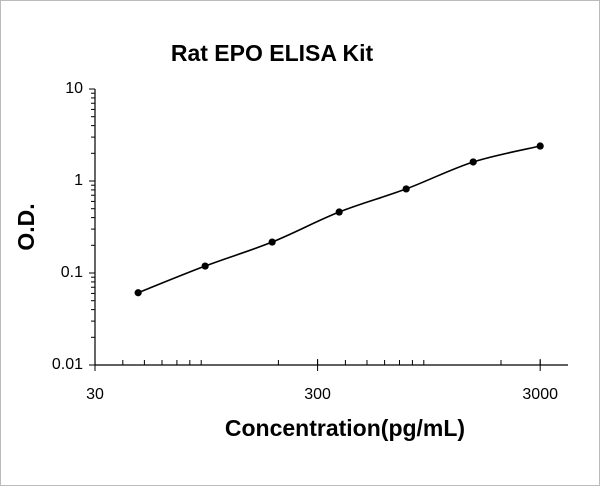  I want to click on y-tick-label: 0.01, so click(67, 364).